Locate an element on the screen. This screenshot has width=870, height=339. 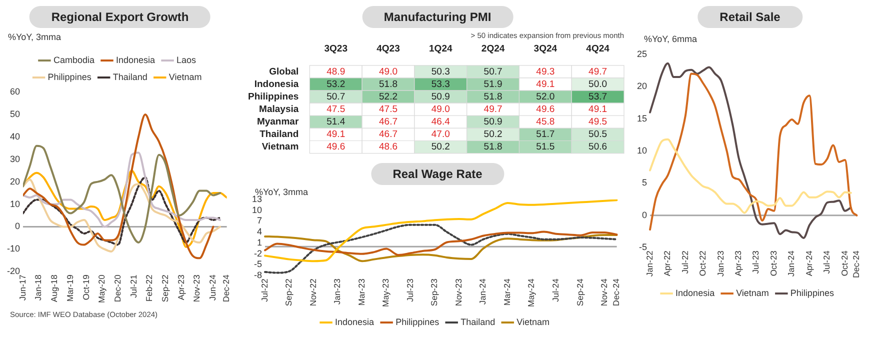
x-tick-label: Oct-23 is located at coordinates (773, 263).